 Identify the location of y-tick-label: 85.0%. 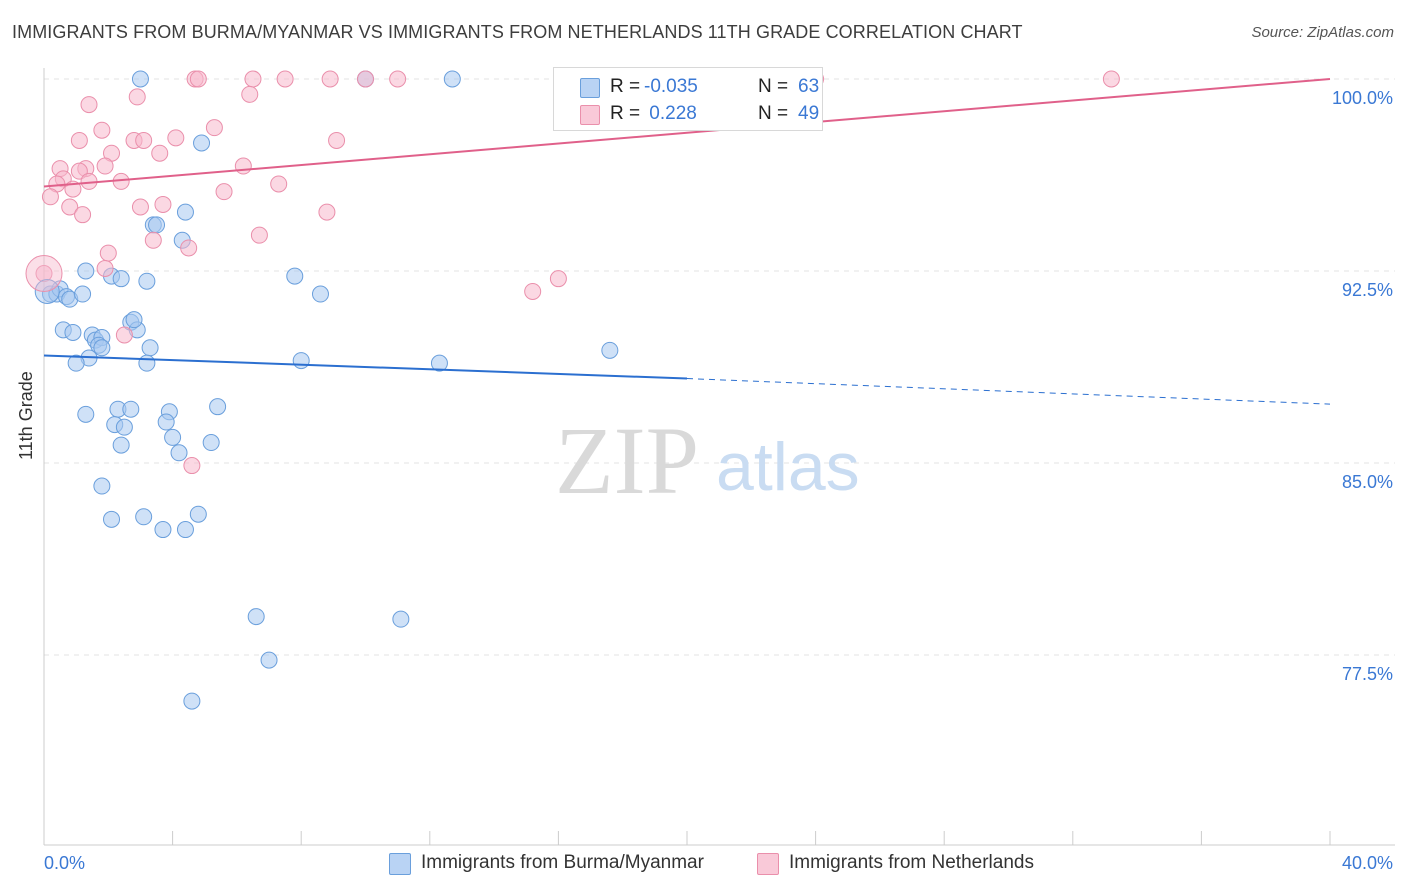
(1367, 482).